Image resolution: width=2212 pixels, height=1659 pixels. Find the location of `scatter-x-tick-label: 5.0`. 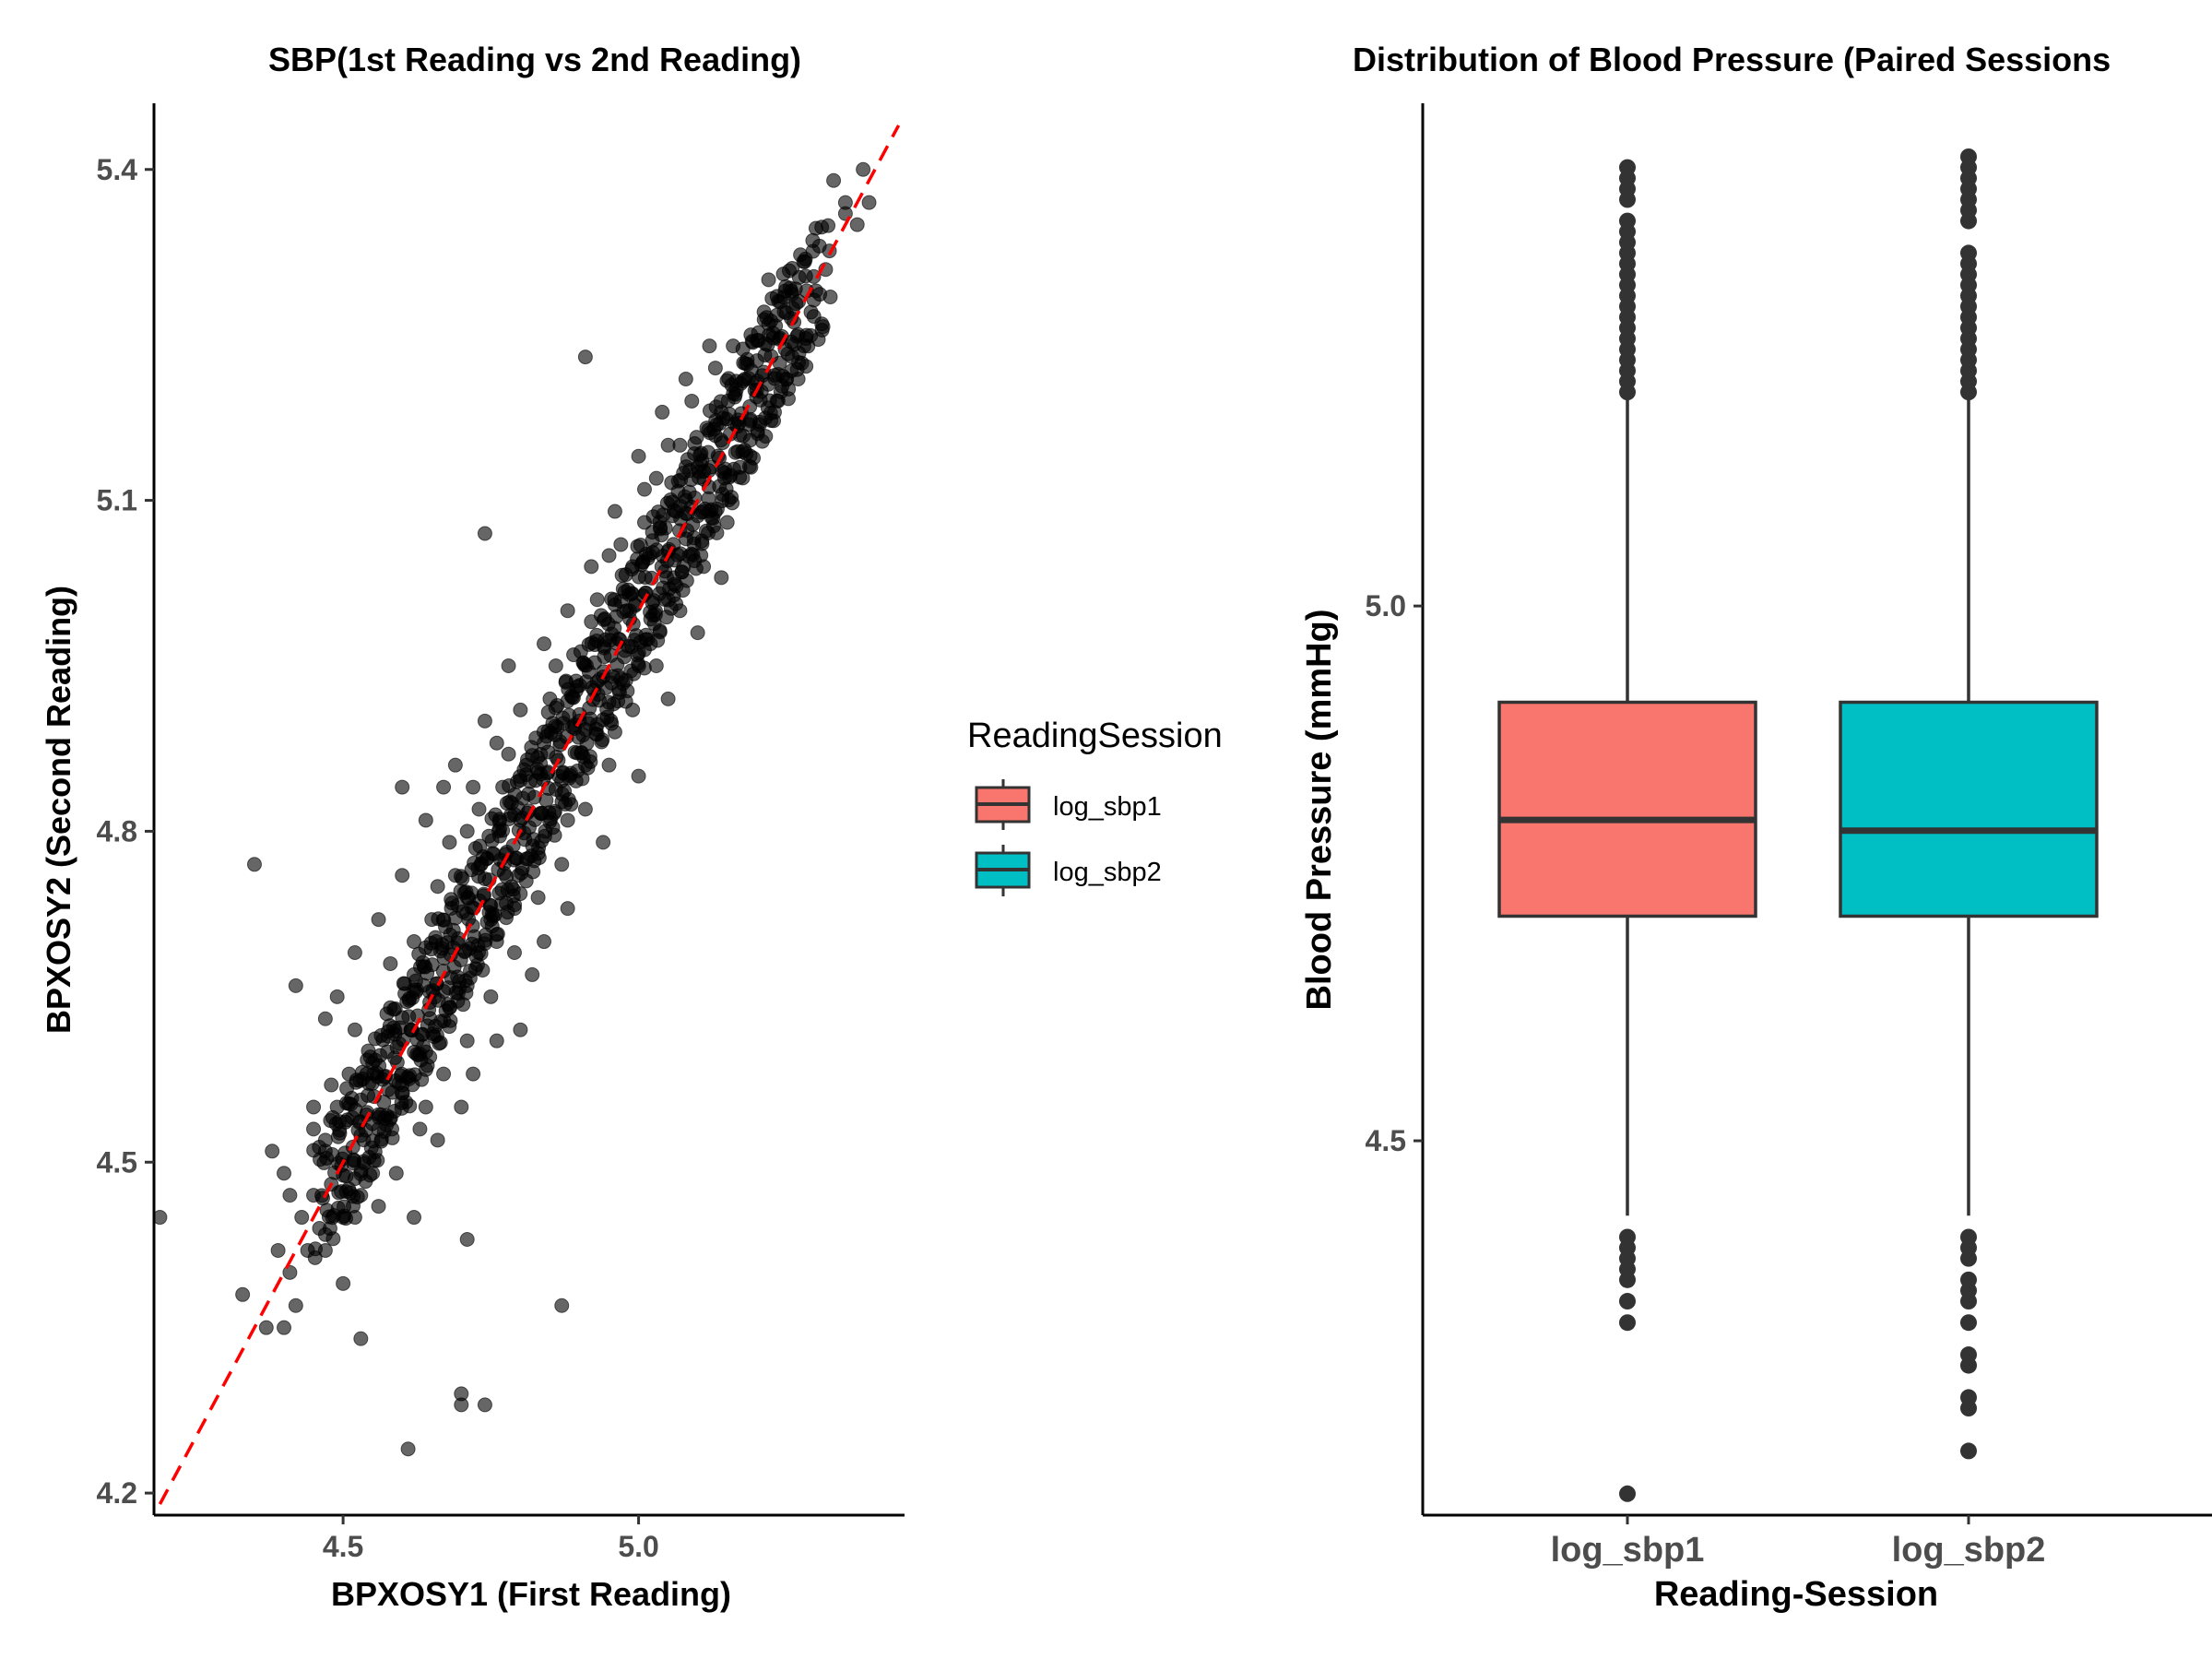

scatter-x-tick-label: 5.0 is located at coordinates (638, 1547).